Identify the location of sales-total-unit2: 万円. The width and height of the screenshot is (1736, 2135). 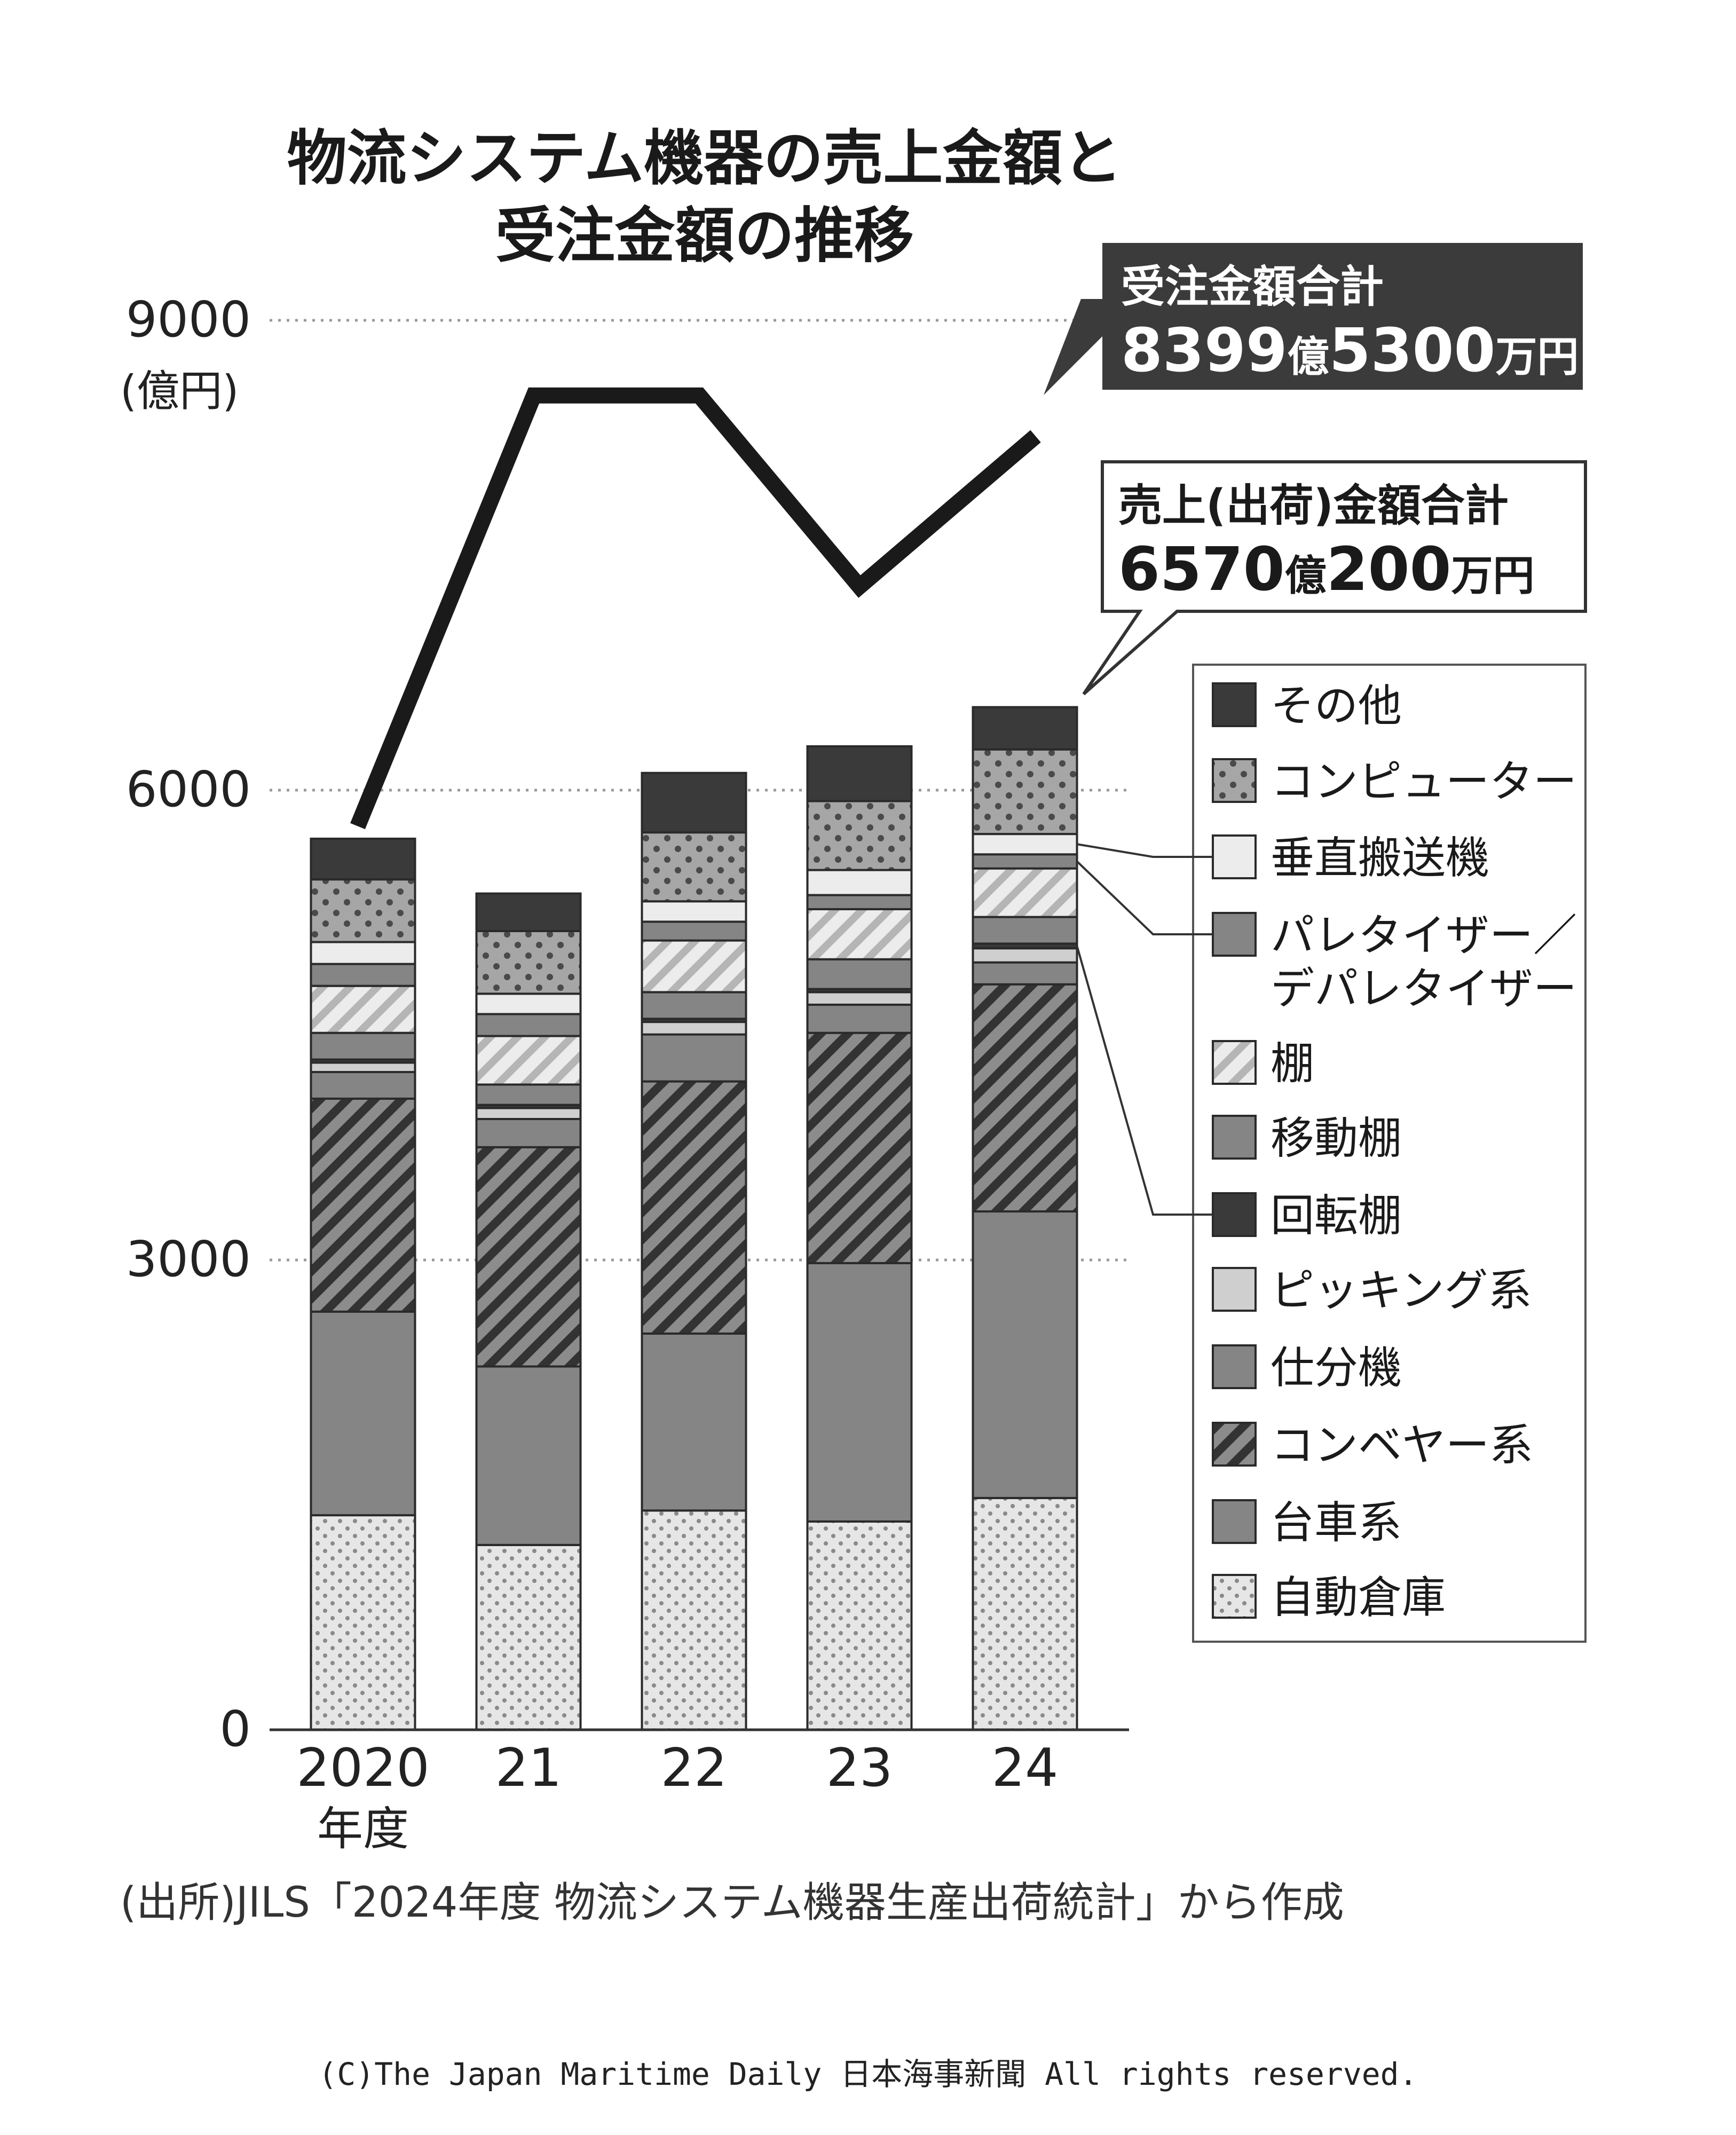
(1493, 576).